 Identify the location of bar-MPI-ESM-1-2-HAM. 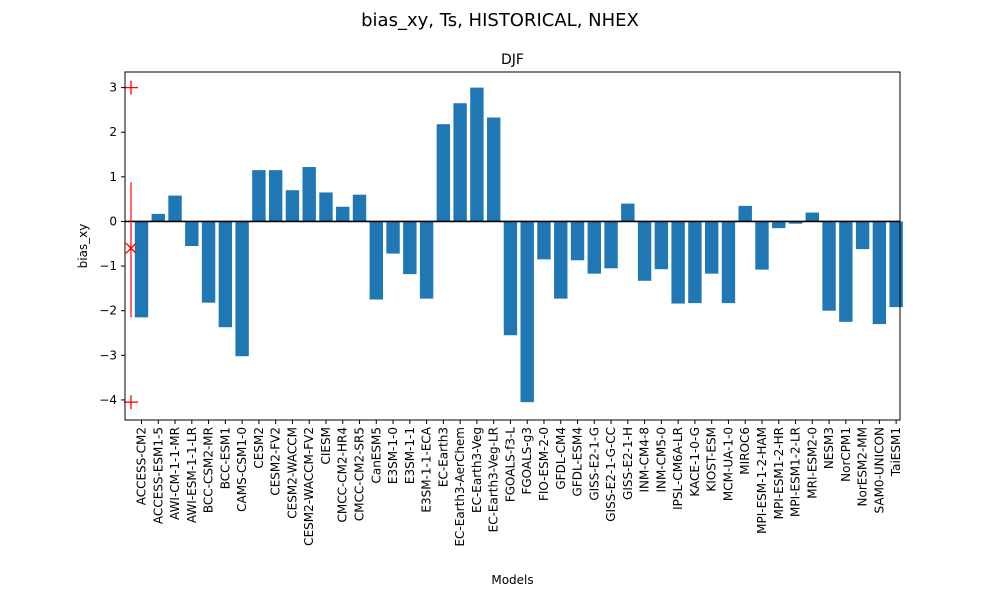
(762, 245).